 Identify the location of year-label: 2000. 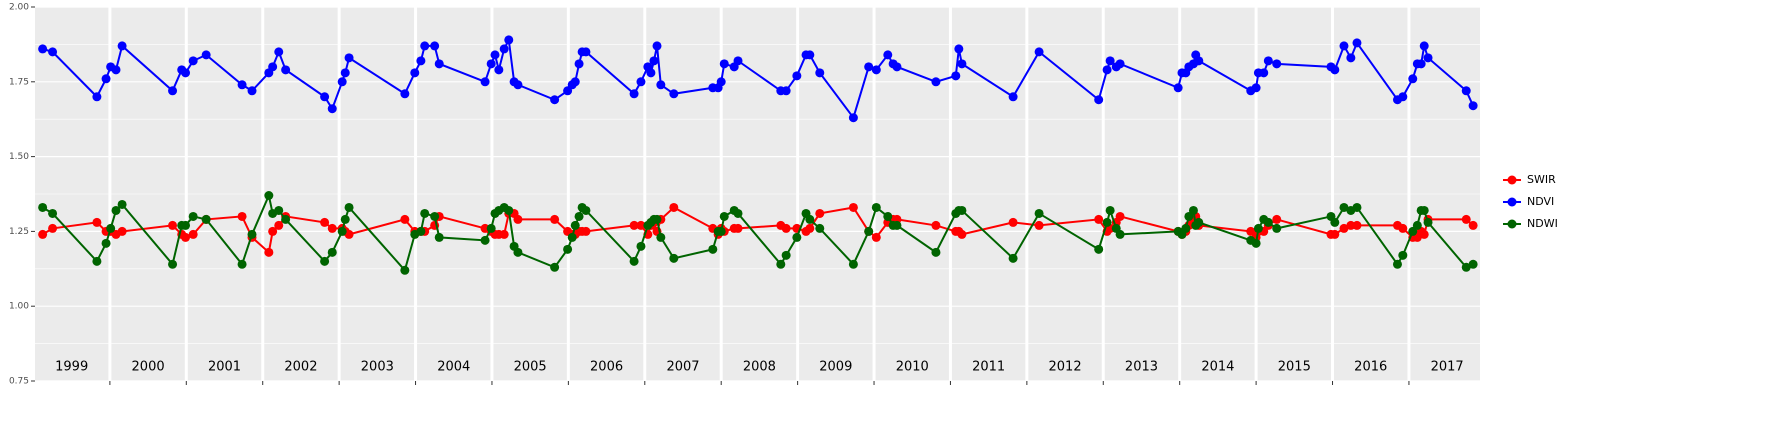
(148, 367).